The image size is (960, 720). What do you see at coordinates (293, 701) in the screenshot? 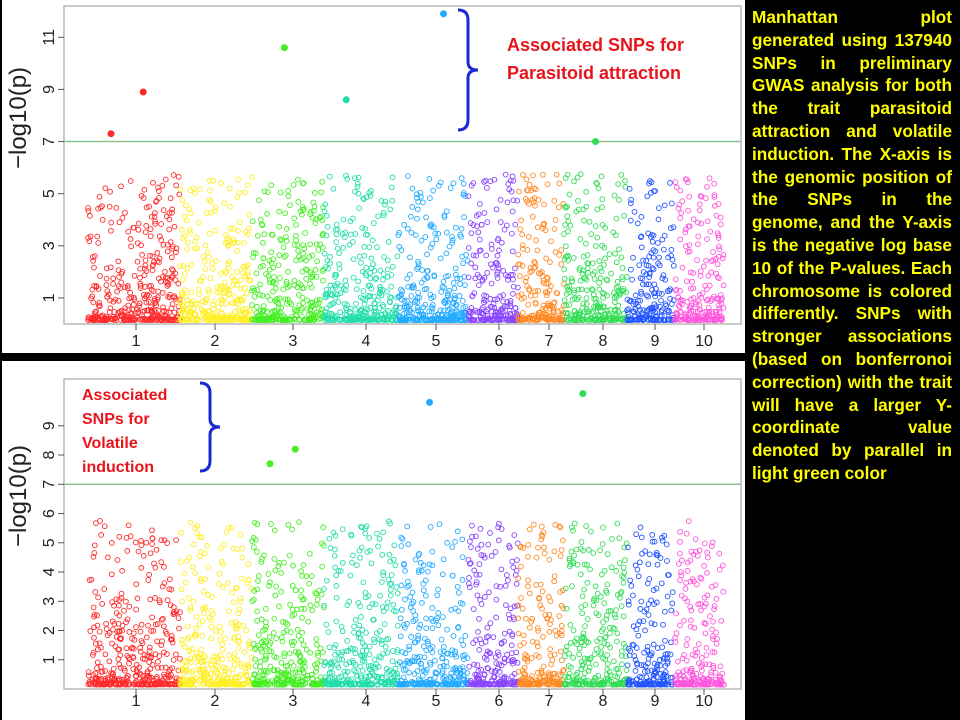
I see `x-tick-label: 3` at bounding box center [293, 701].